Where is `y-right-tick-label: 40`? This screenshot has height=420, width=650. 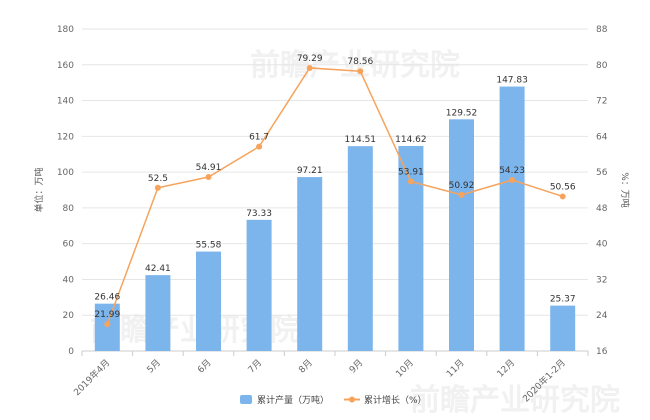 y-right-tick-label: 40 is located at coordinates (602, 245).